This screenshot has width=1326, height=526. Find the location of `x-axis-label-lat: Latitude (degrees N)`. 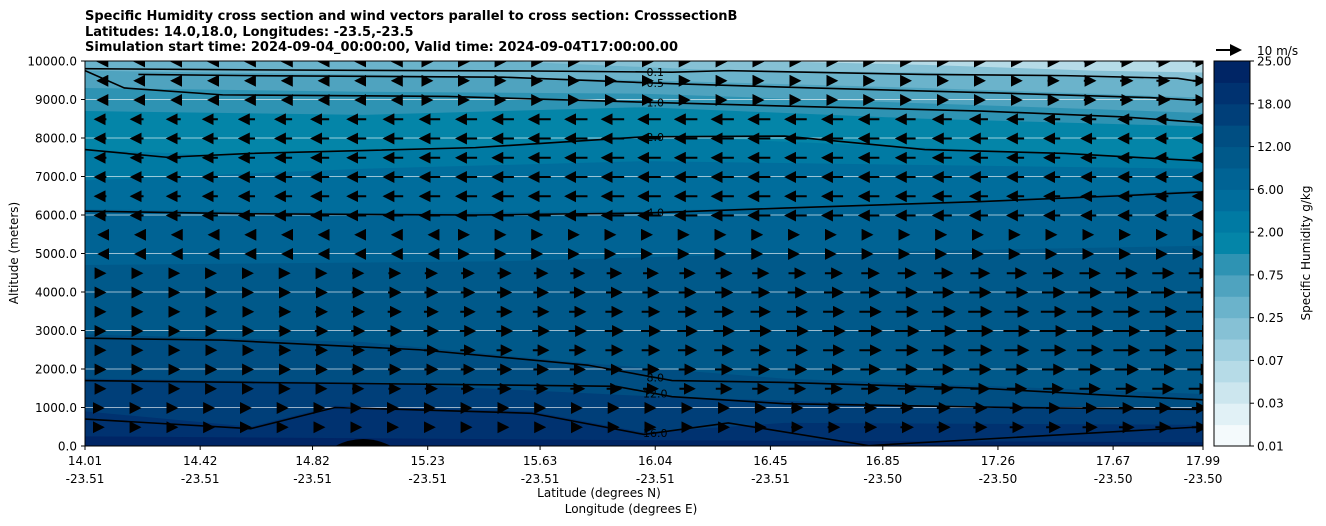

x-axis-label-lat: Latitude (degrees N) is located at coordinates (599, 493).